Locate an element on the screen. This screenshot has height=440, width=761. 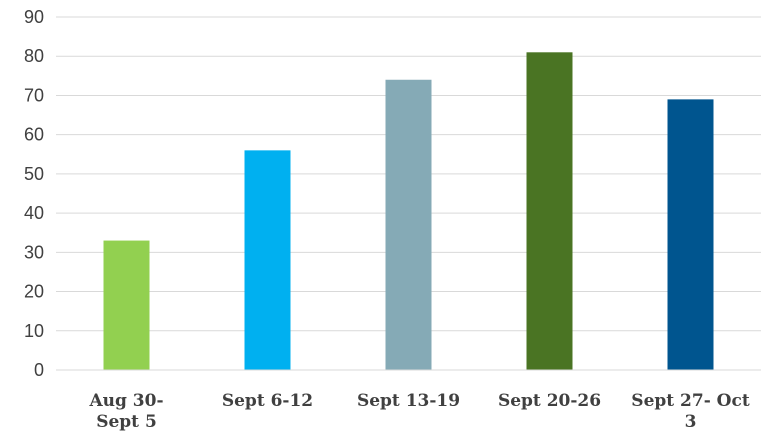
x-tick-label: Sept 13-19 is located at coordinates (408, 401).